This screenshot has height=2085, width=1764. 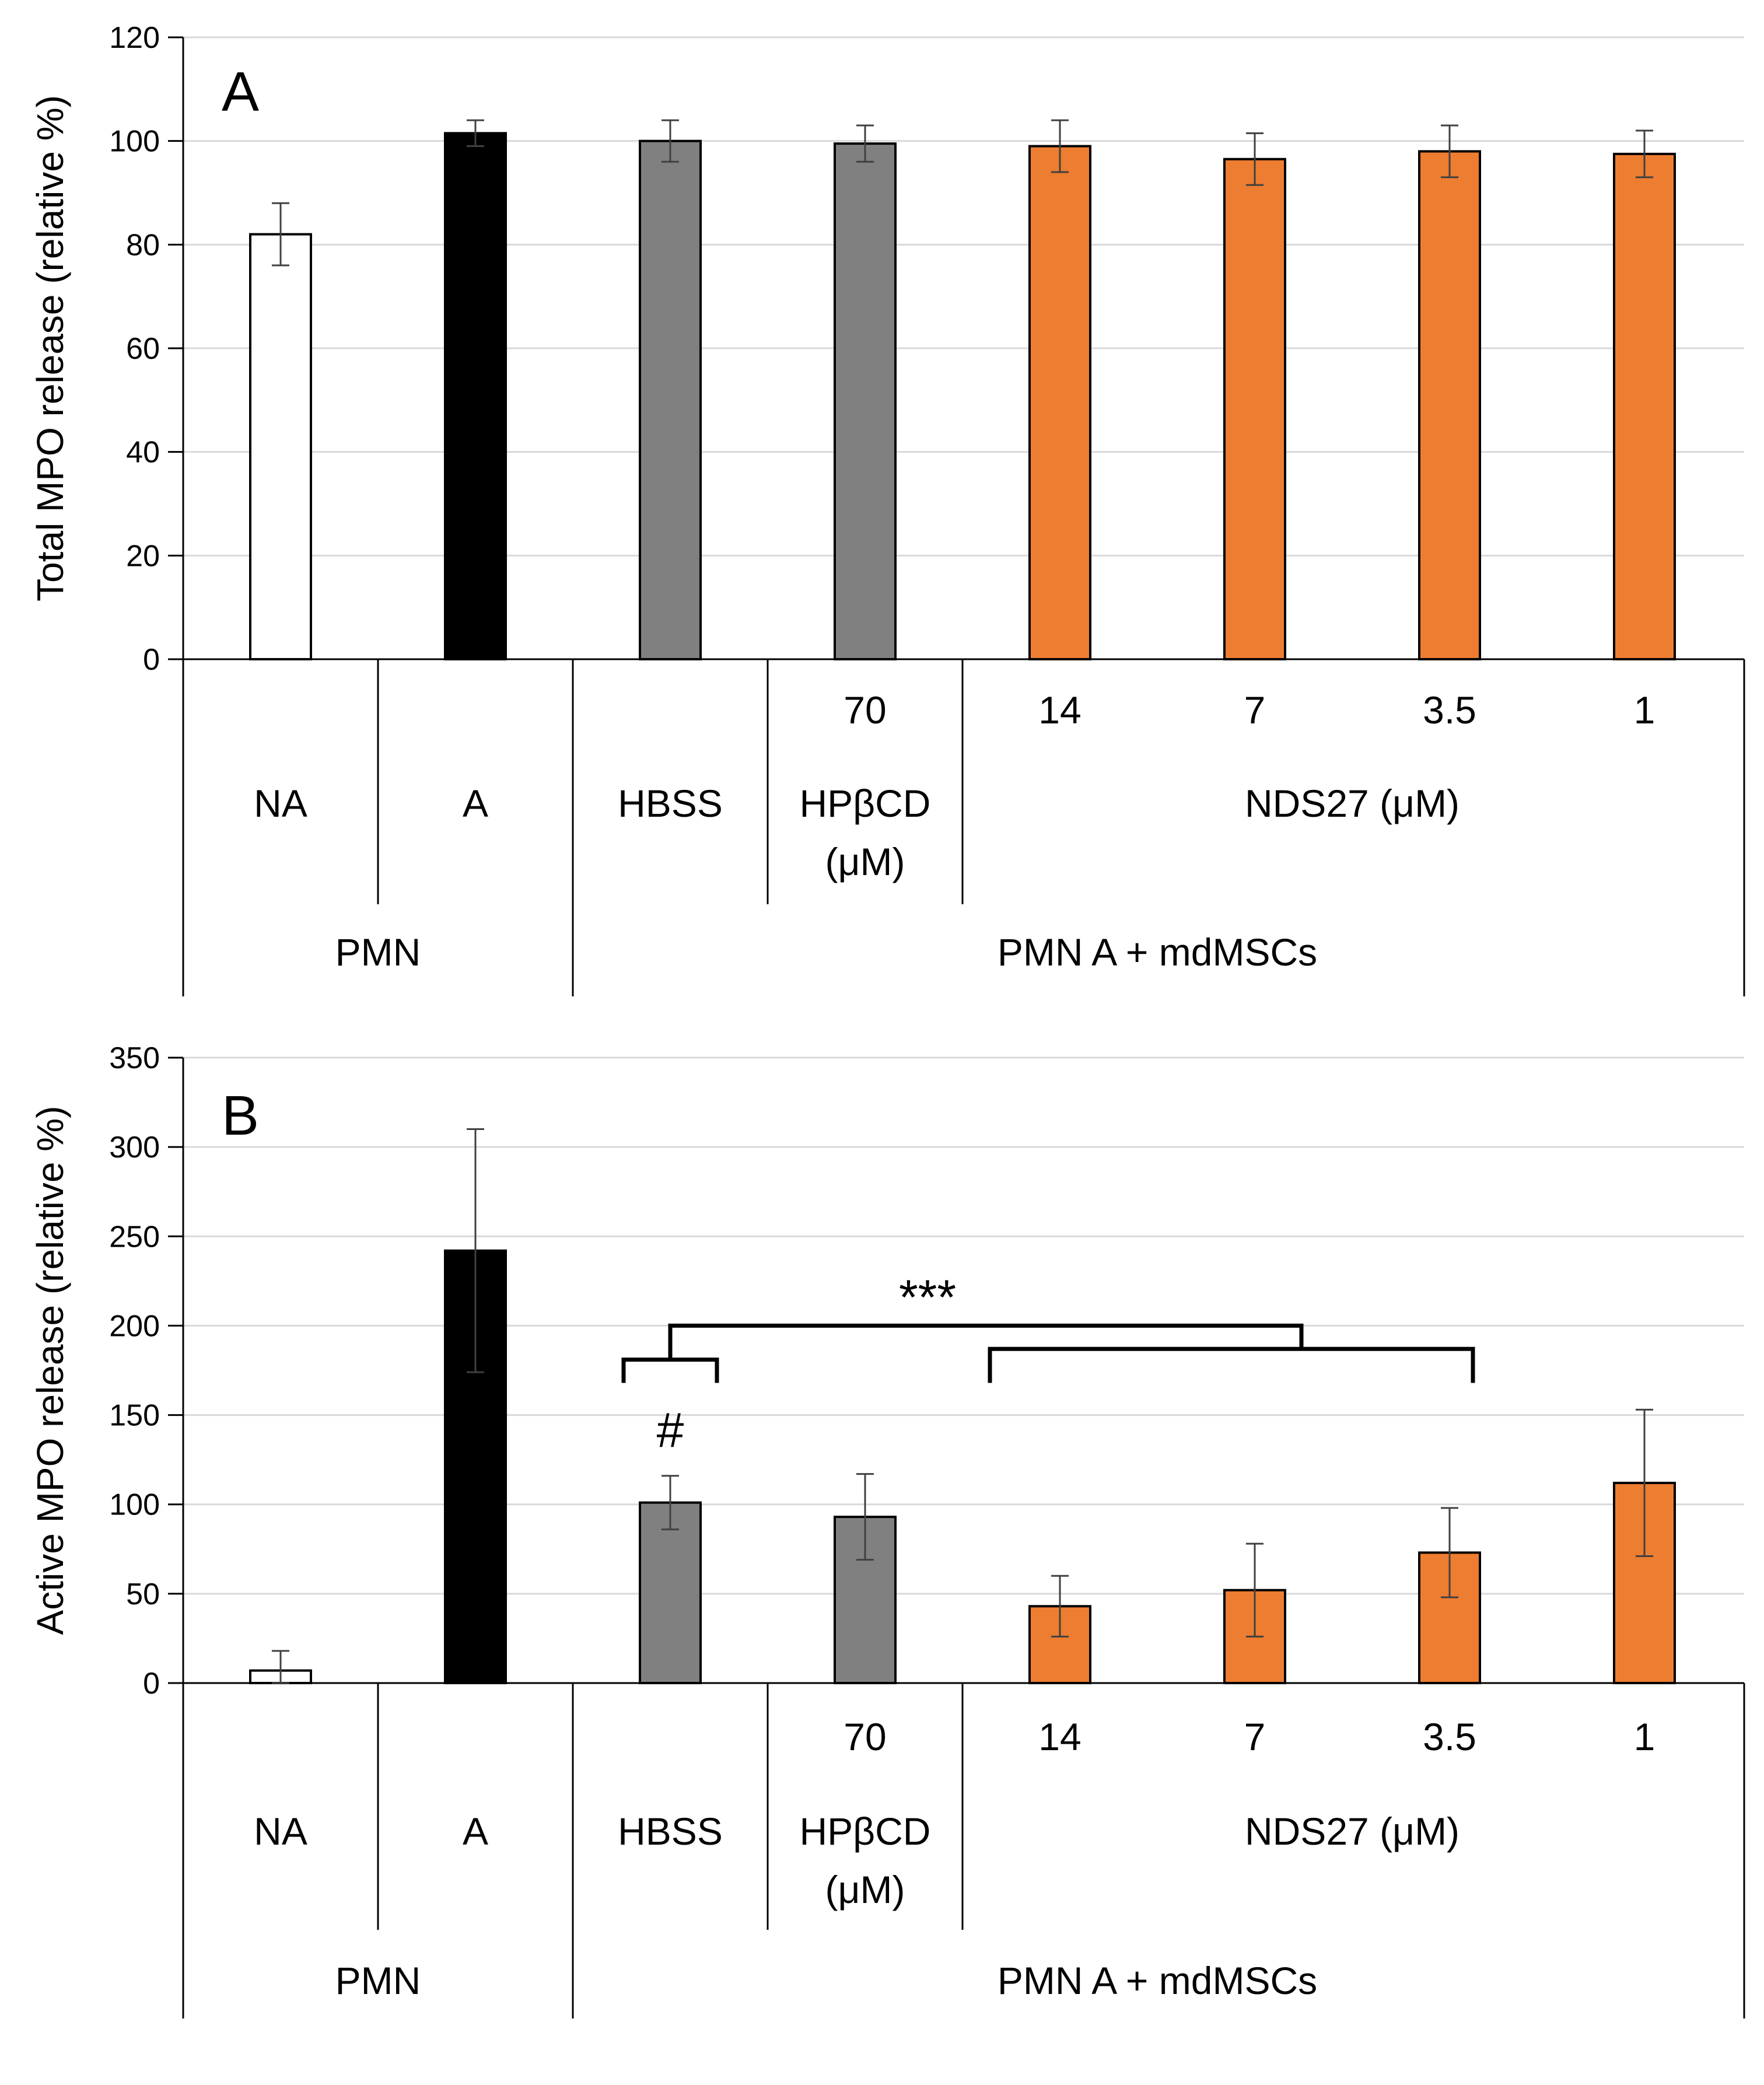 I want to click on y-tick-label: 50, so click(x=143, y=1594).